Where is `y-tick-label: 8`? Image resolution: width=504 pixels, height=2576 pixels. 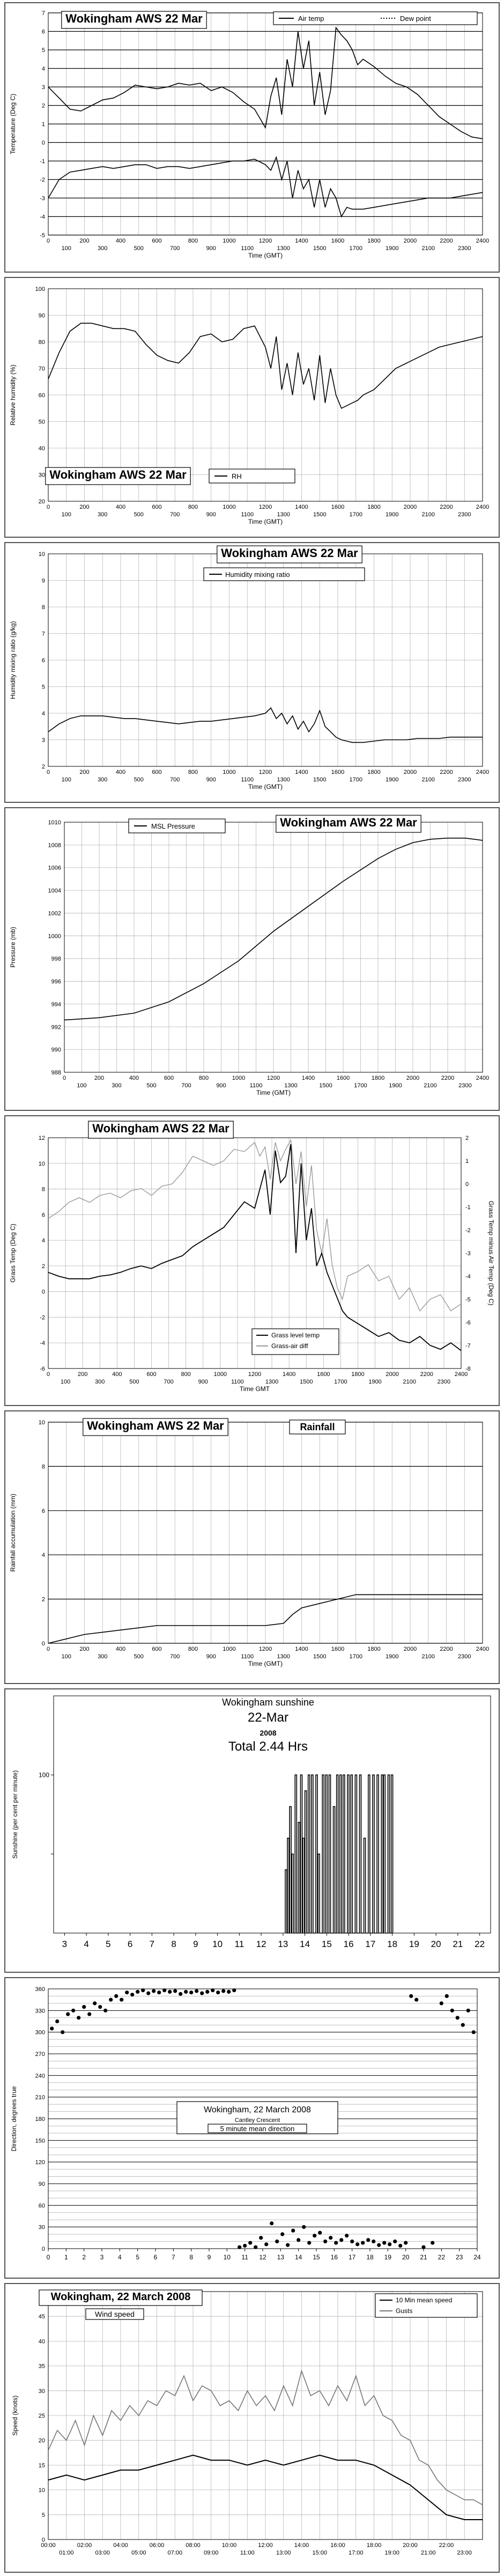
y-tick-label: 8 is located at coordinates (43, 1466).